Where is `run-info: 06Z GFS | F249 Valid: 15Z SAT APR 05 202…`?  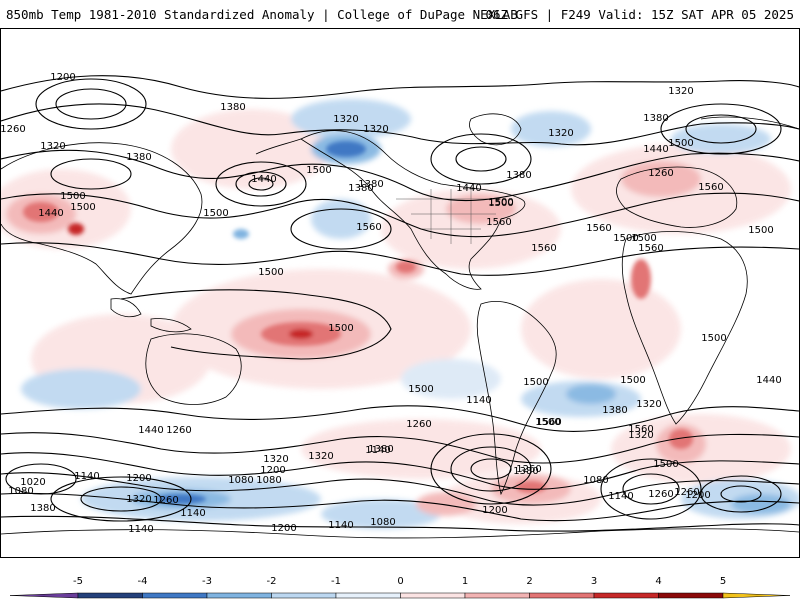 run-info: 06Z GFS | F249 Valid: 15Z SAT APR 05 202… is located at coordinates (639, 14).